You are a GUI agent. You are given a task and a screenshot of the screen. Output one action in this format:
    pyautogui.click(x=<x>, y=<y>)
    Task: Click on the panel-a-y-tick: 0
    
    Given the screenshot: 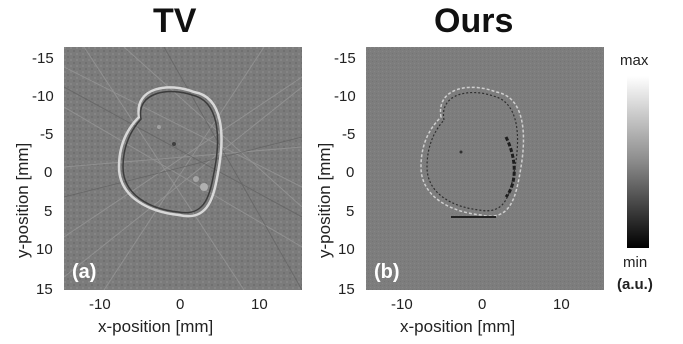 What is the action you would take?
    pyautogui.click(x=48, y=172)
    